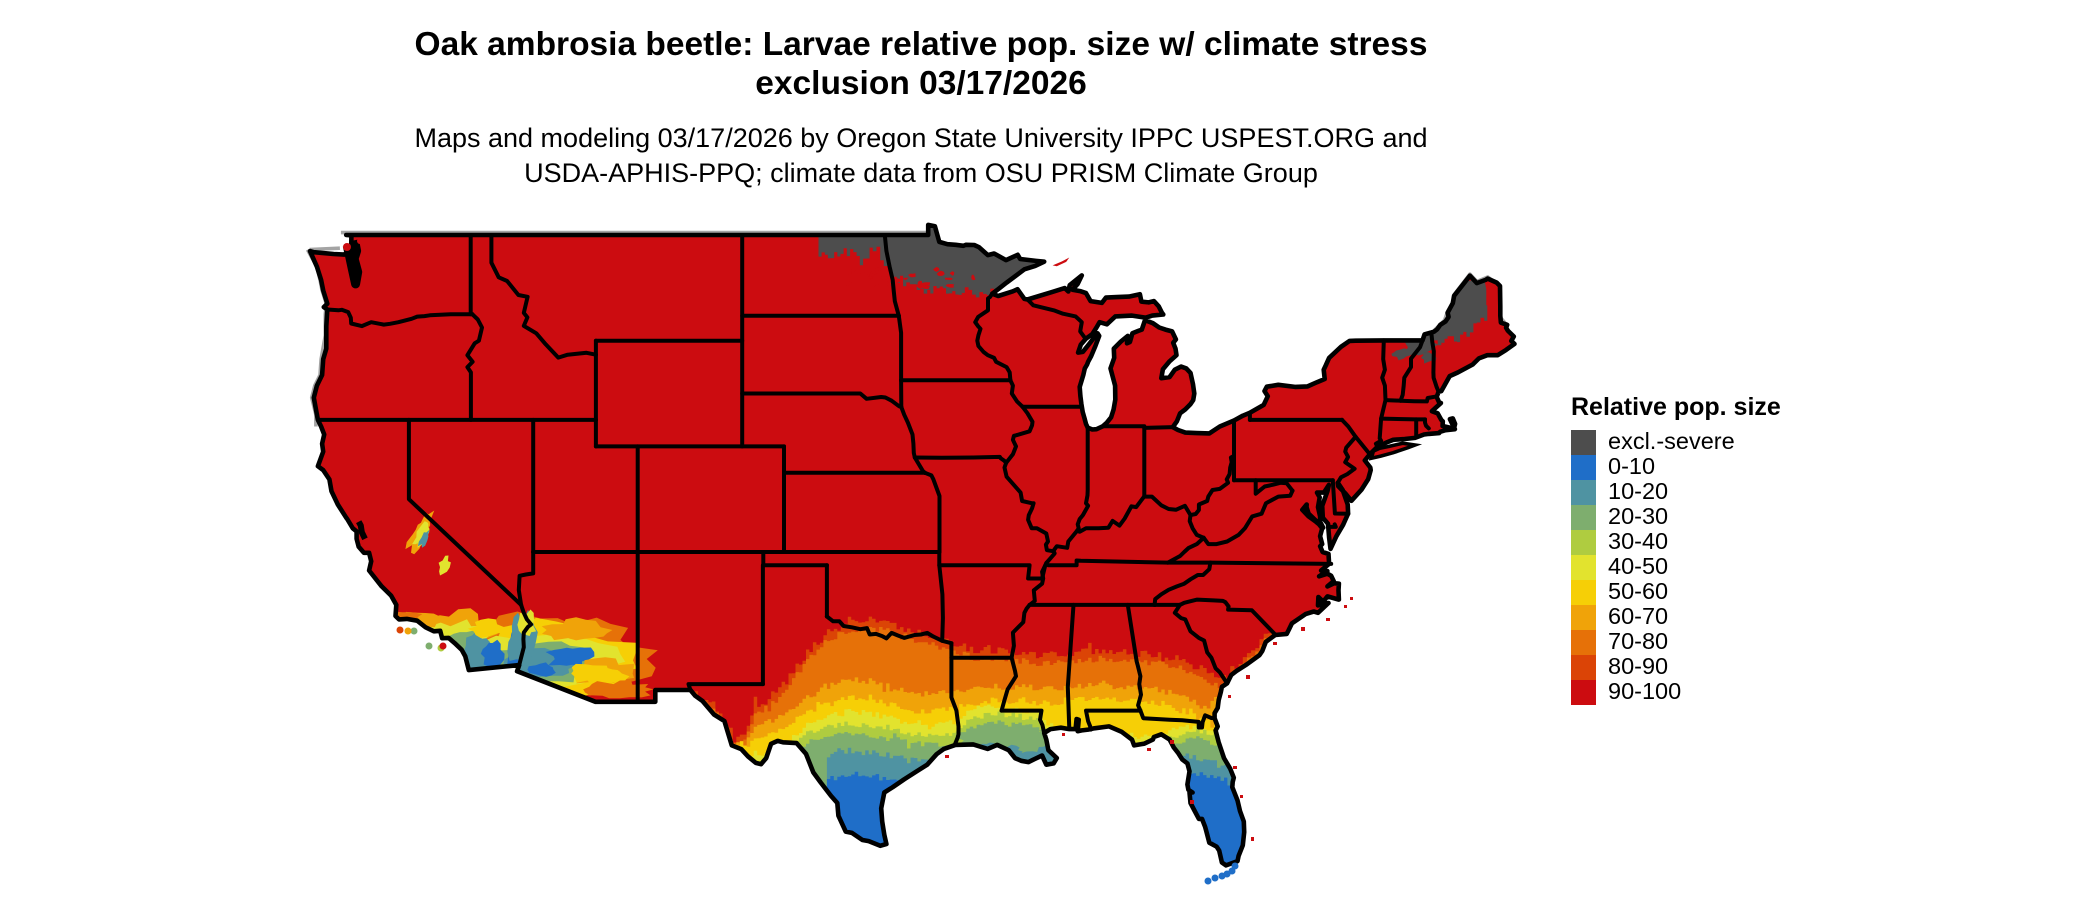 The image size is (2100, 897). Describe the element at coordinates (1638, 616) in the screenshot. I see `svg-text: 60-70` at that location.